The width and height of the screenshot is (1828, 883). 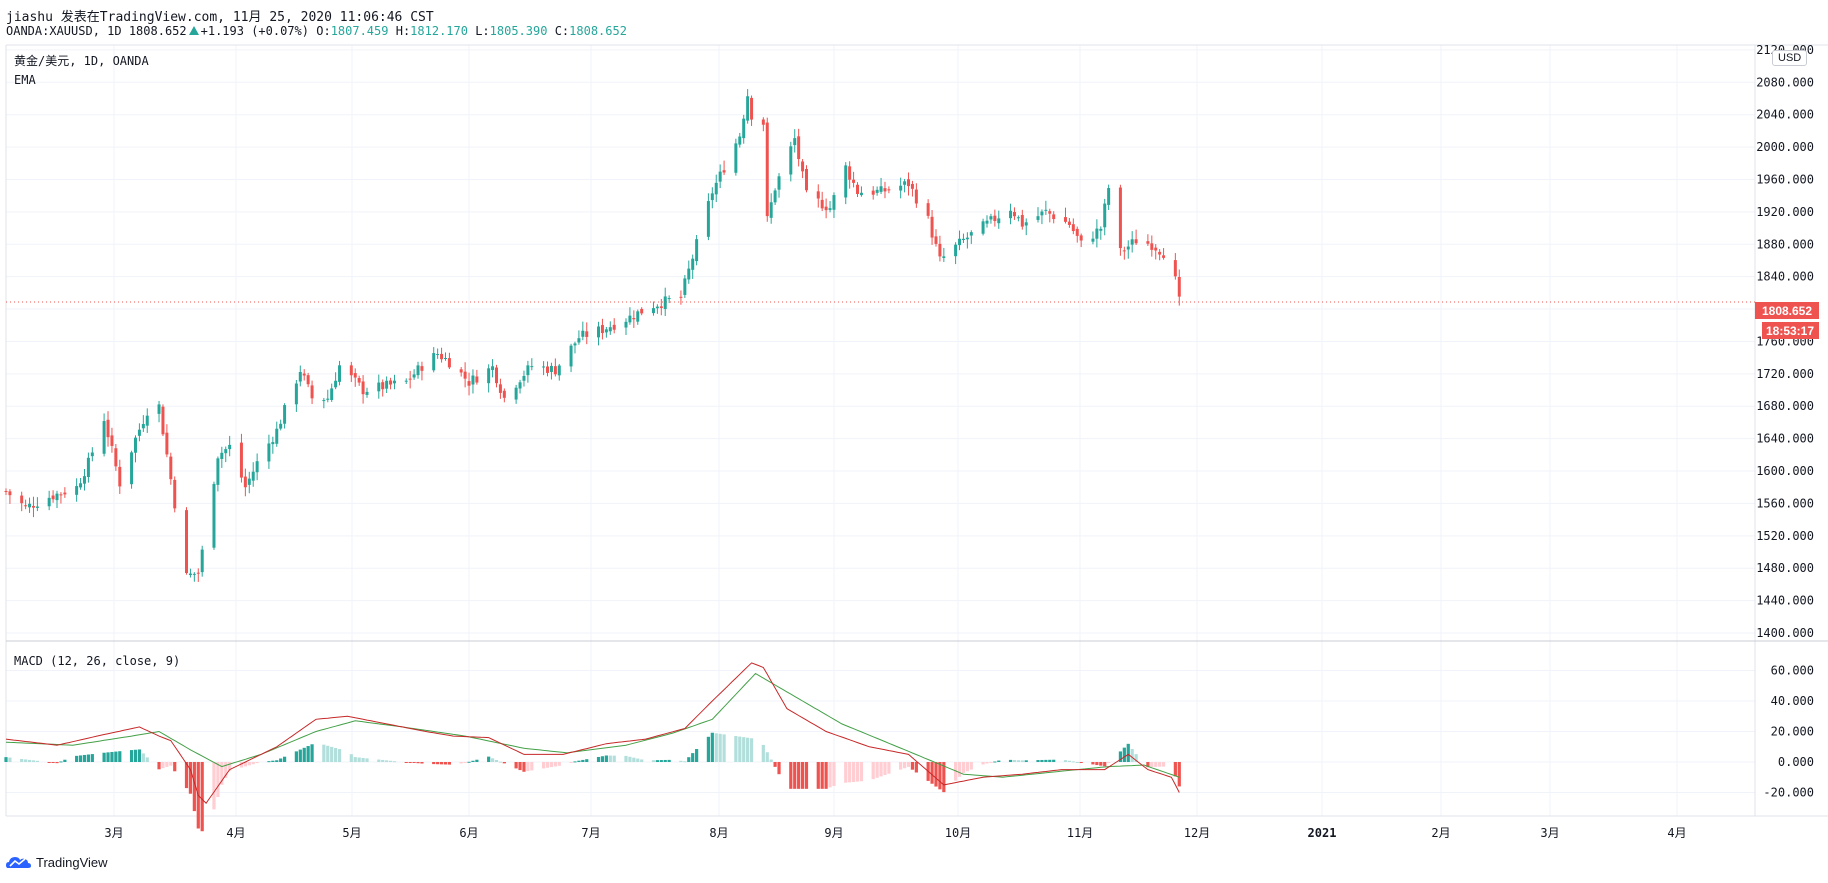 I want to click on tradingview-logo: TradingView, so click(x=57, y=862).